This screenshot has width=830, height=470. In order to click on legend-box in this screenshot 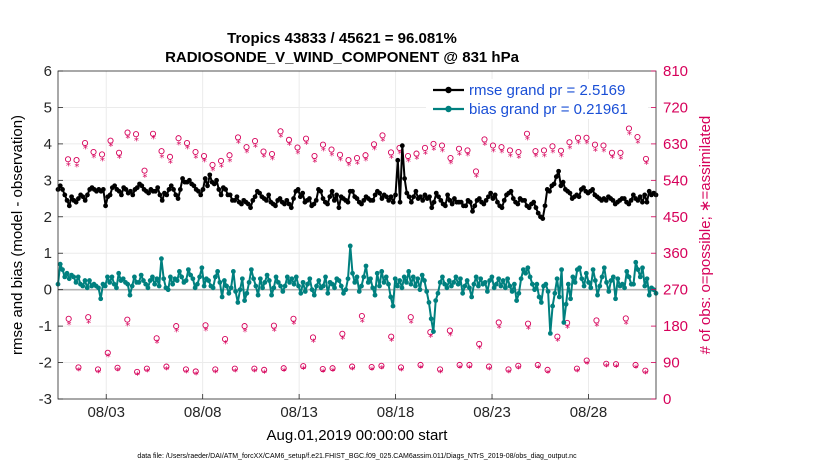, I will do `click(537, 99)`.